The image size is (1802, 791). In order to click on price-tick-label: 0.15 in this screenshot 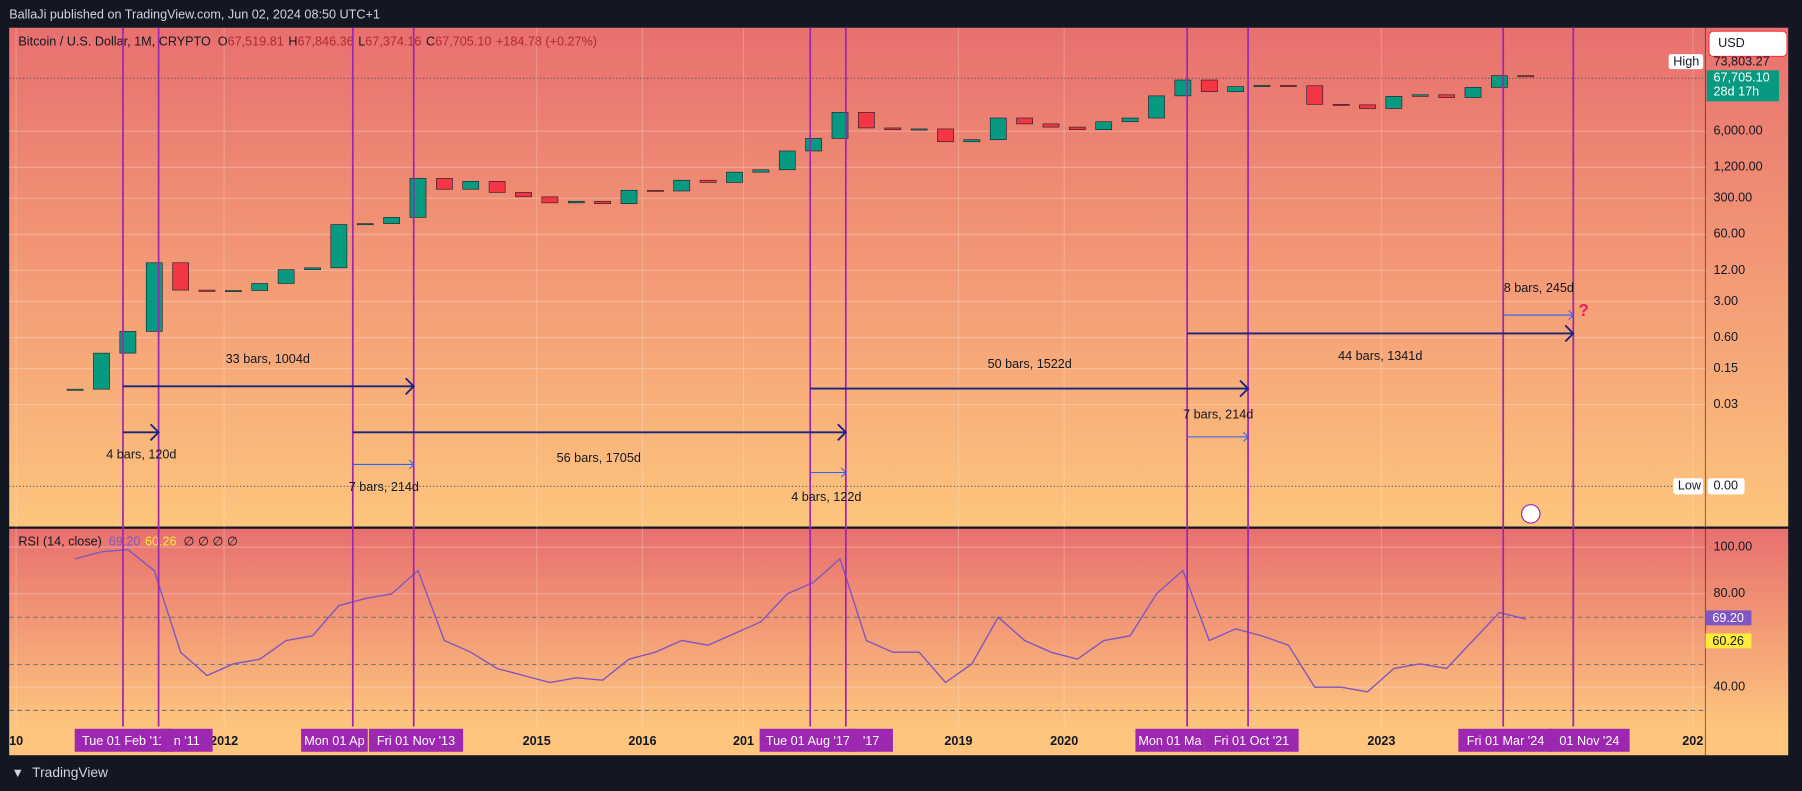, I will do `click(1726, 368)`.